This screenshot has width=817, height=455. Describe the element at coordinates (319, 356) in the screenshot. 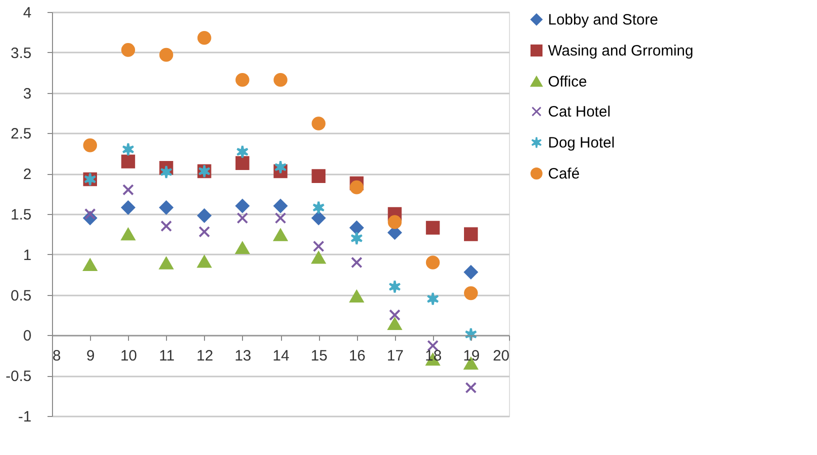

I see `x-tick-label: 15` at that location.